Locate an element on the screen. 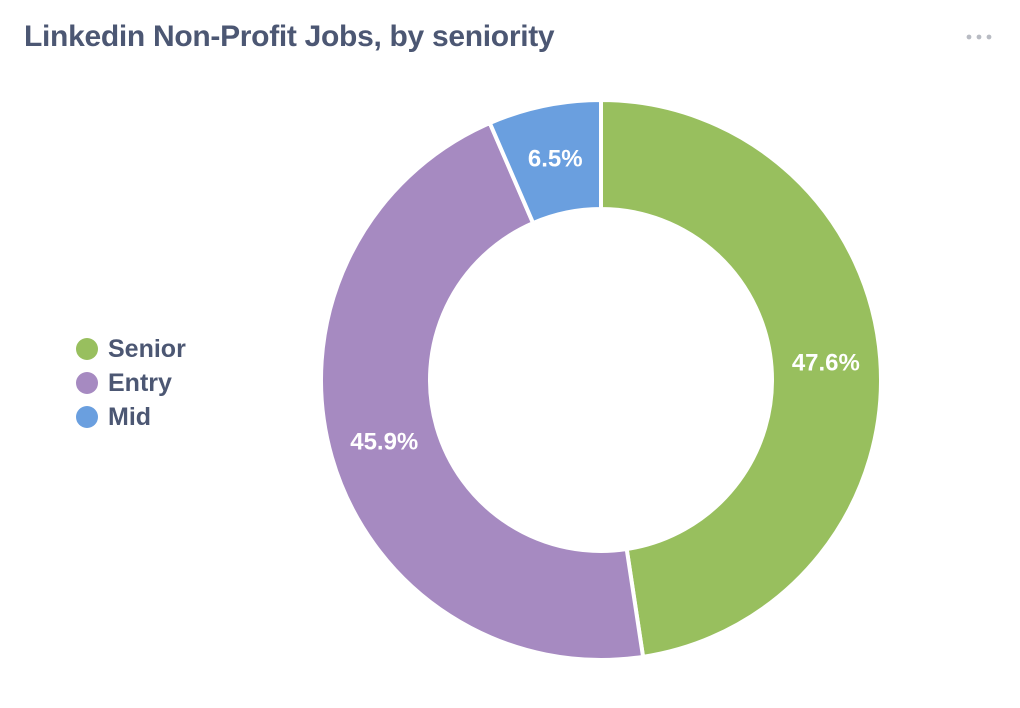 The height and width of the screenshot is (708, 1020). slice-label-entry: 45.9% is located at coordinates (384, 442).